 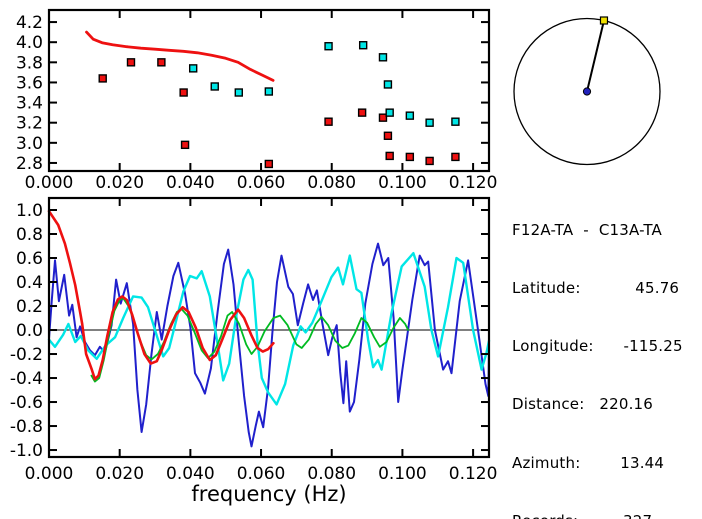 I want to click on y-tick-label: 0.0, so click(x=29, y=331).